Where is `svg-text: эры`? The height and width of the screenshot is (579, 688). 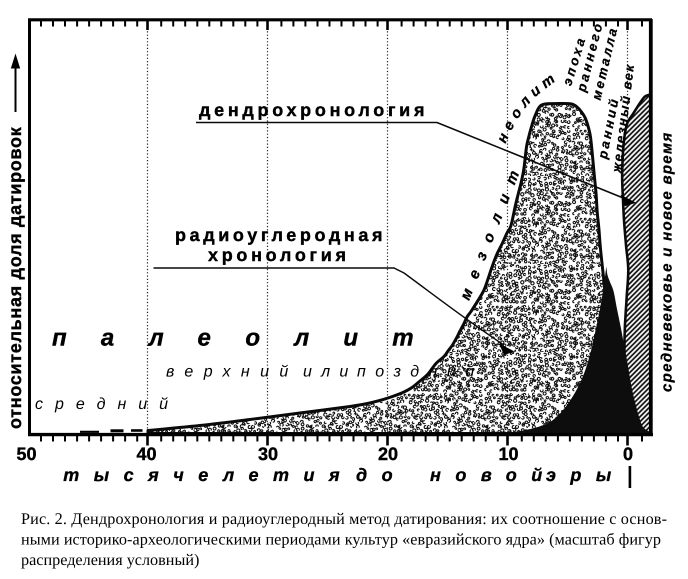 svg-text: эры is located at coordinates (586, 475).